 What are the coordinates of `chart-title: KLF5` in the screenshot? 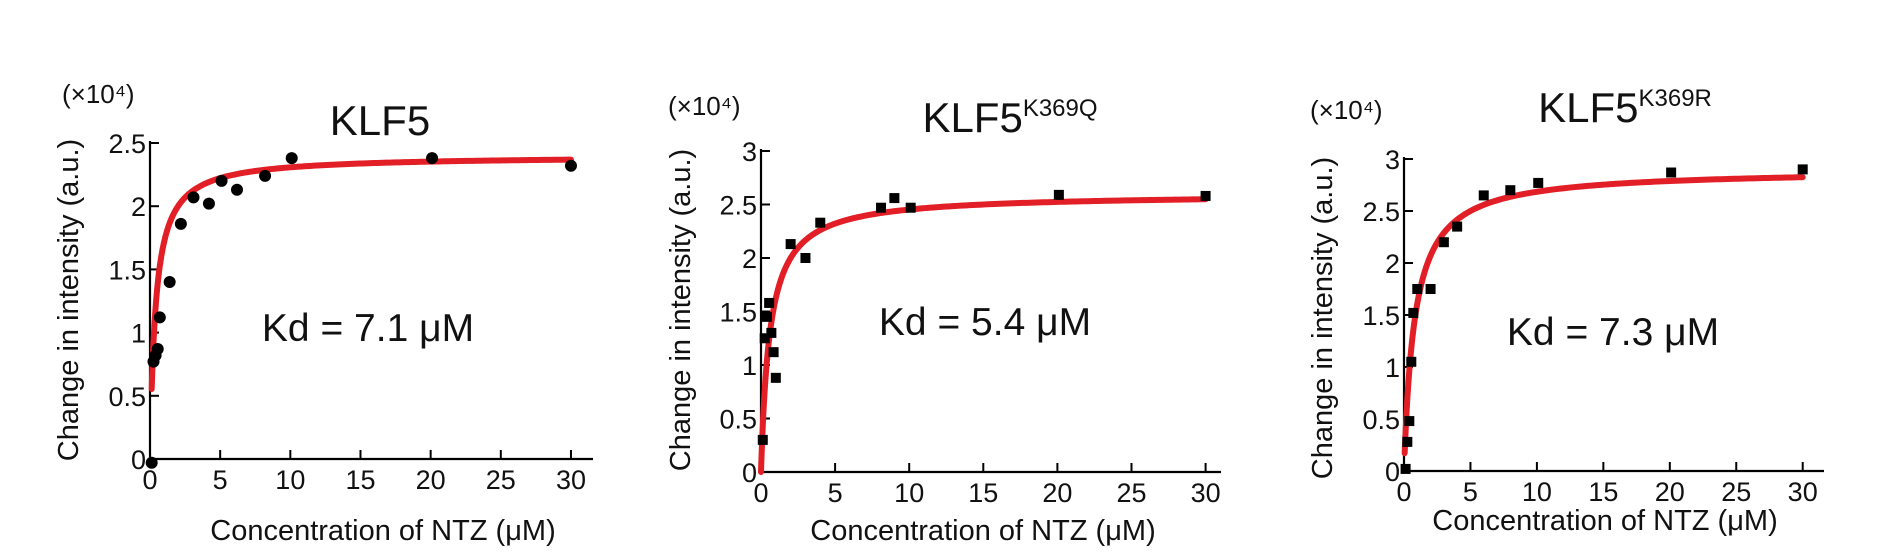 It's located at (380, 120).